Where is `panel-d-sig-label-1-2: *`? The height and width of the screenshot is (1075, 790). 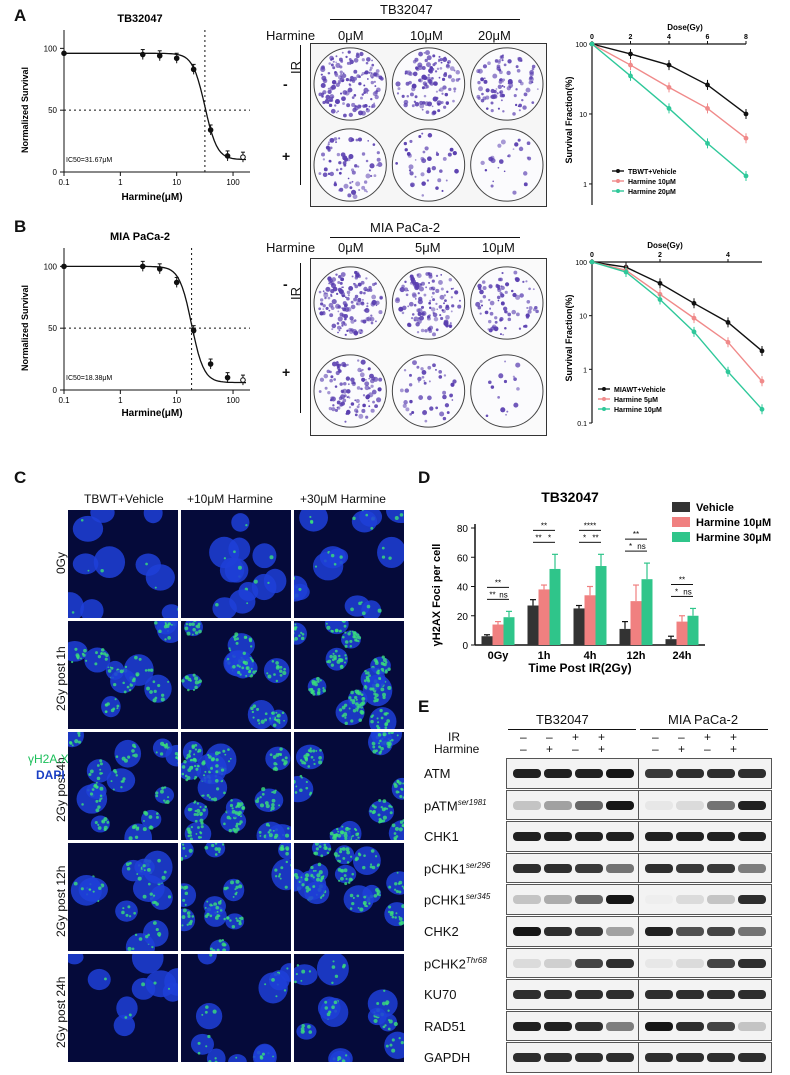
panel-d-sig-label-1-2: * is located at coordinates (549, 537).